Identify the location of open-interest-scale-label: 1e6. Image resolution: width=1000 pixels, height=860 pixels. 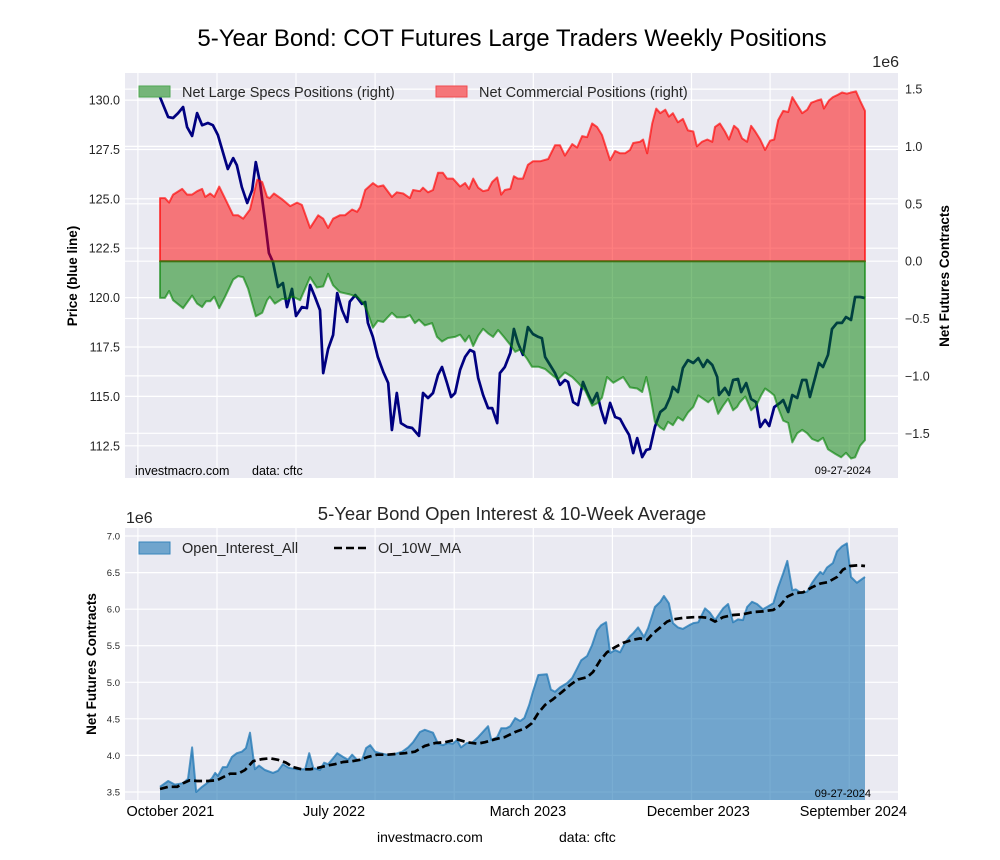
(139, 518).